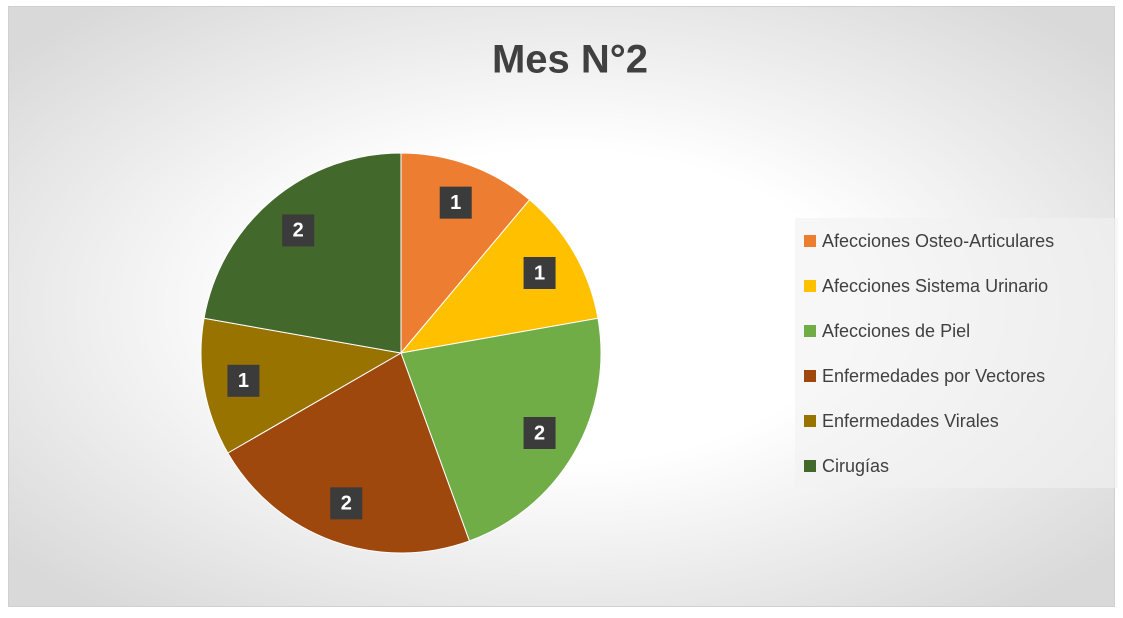  I want to click on legend-label: Afecciones Osteo-Articulares, so click(938, 241).